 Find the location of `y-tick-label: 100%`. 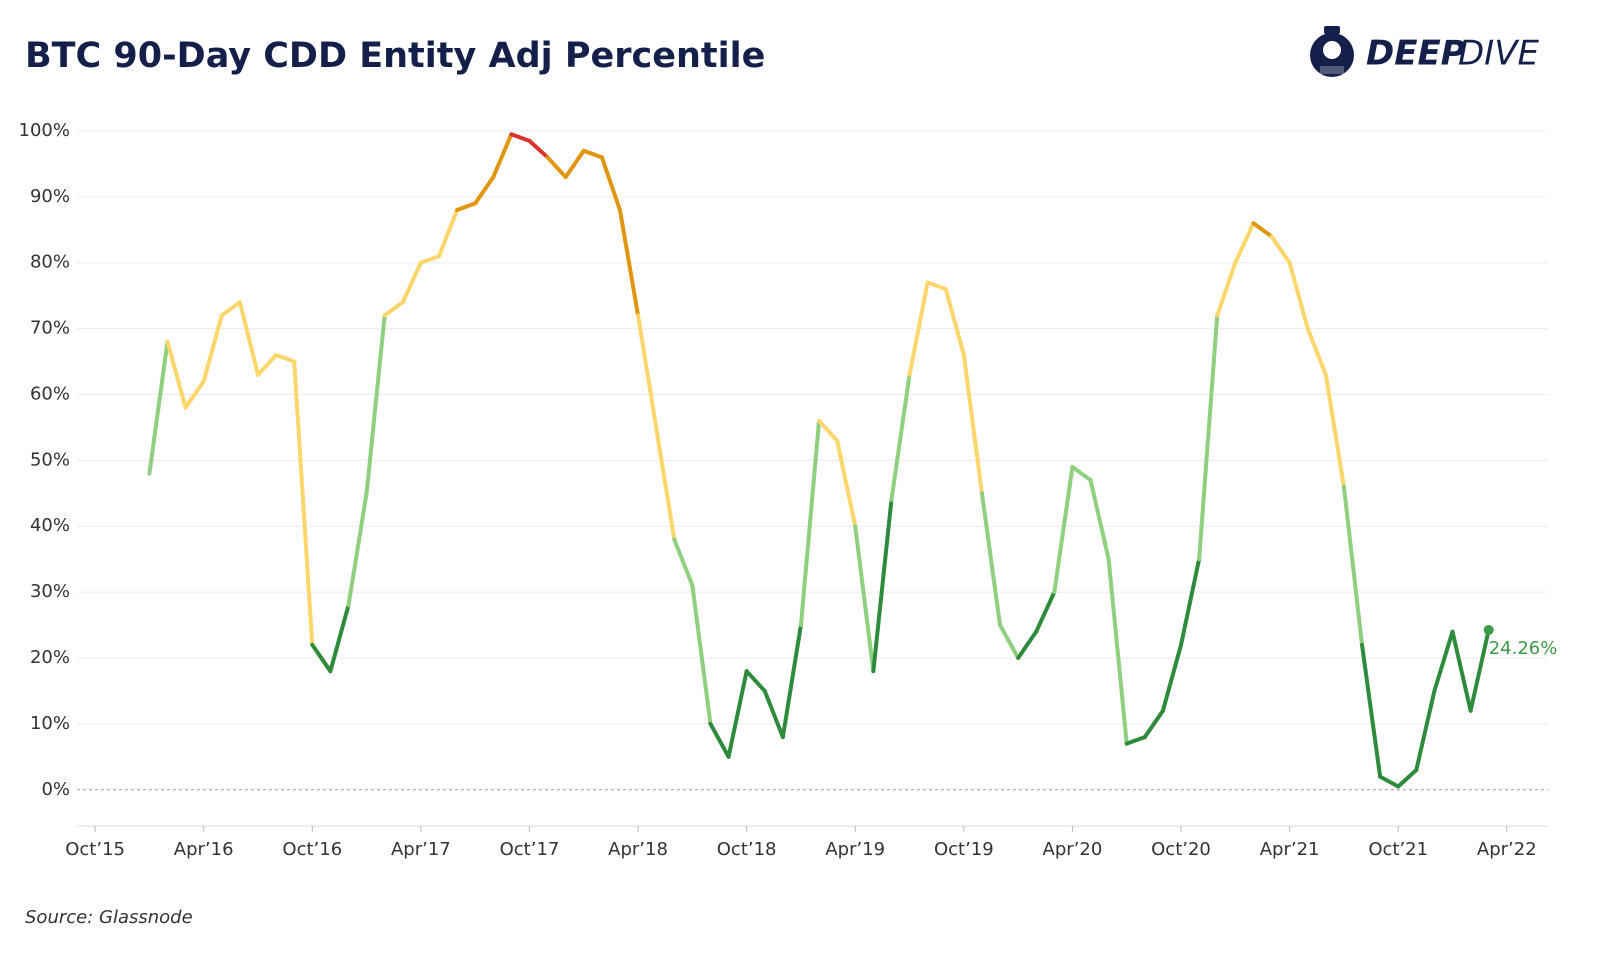

y-tick-label: 100% is located at coordinates (44, 130).